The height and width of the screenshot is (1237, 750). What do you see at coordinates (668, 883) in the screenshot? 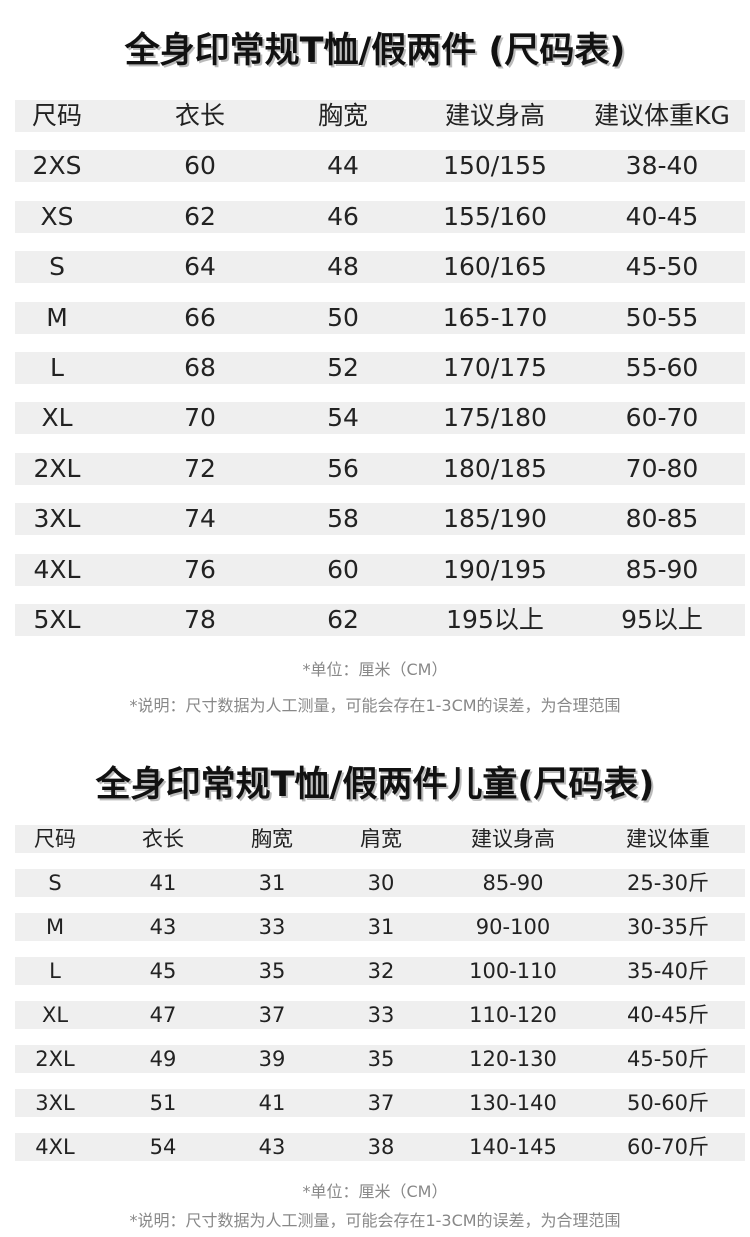
I see `table-cell: 25-30斤` at bounding box center [668, 883].